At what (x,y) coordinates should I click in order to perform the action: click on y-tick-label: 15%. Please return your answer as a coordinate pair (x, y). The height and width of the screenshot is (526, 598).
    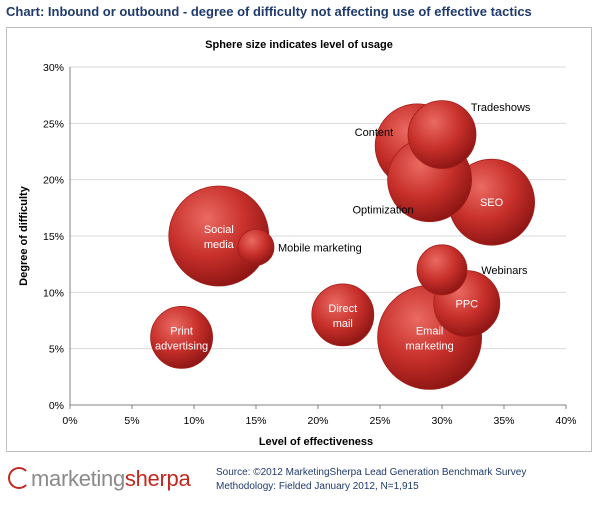
    Looking at the image, I should click on (53, 237).